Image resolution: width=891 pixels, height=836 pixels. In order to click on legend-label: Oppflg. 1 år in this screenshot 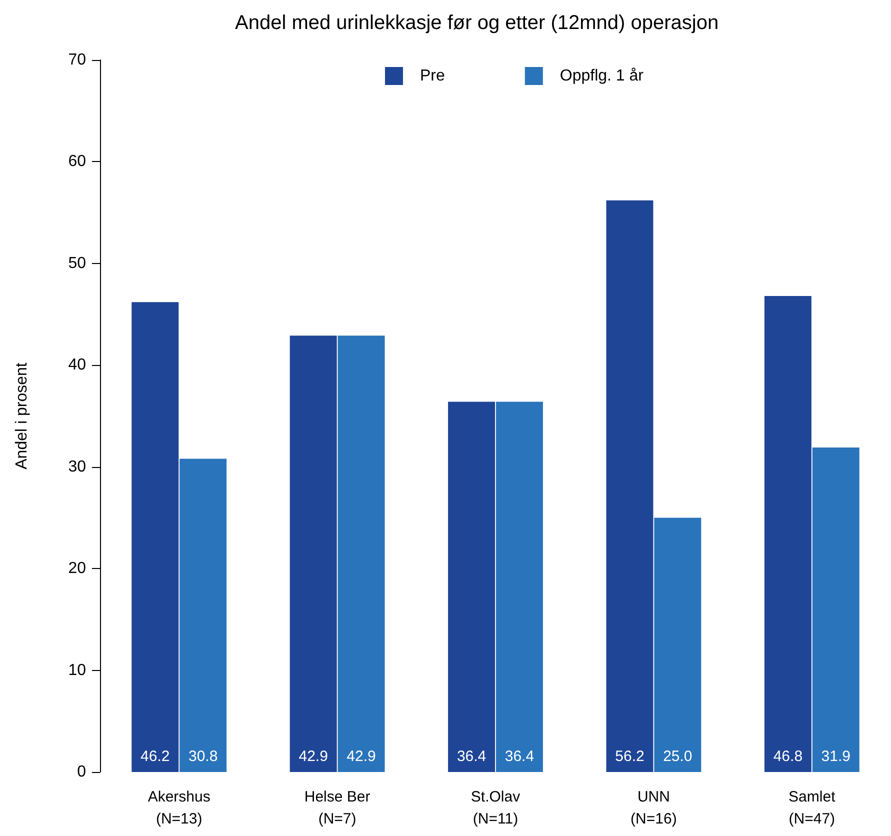, I will do `click(602, 76)`.